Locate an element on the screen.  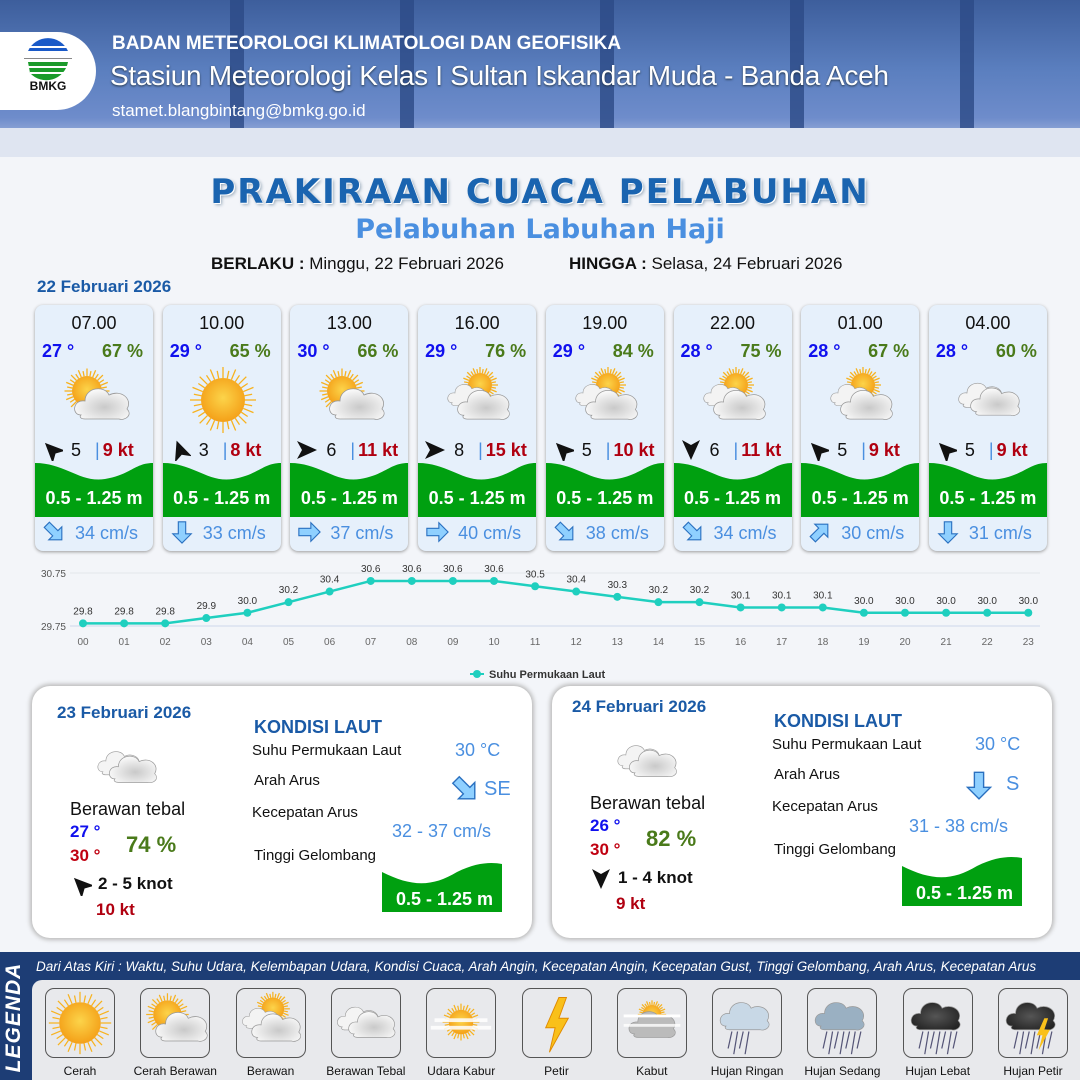
data-label: 29.9 is located at coordinates (207, 606).